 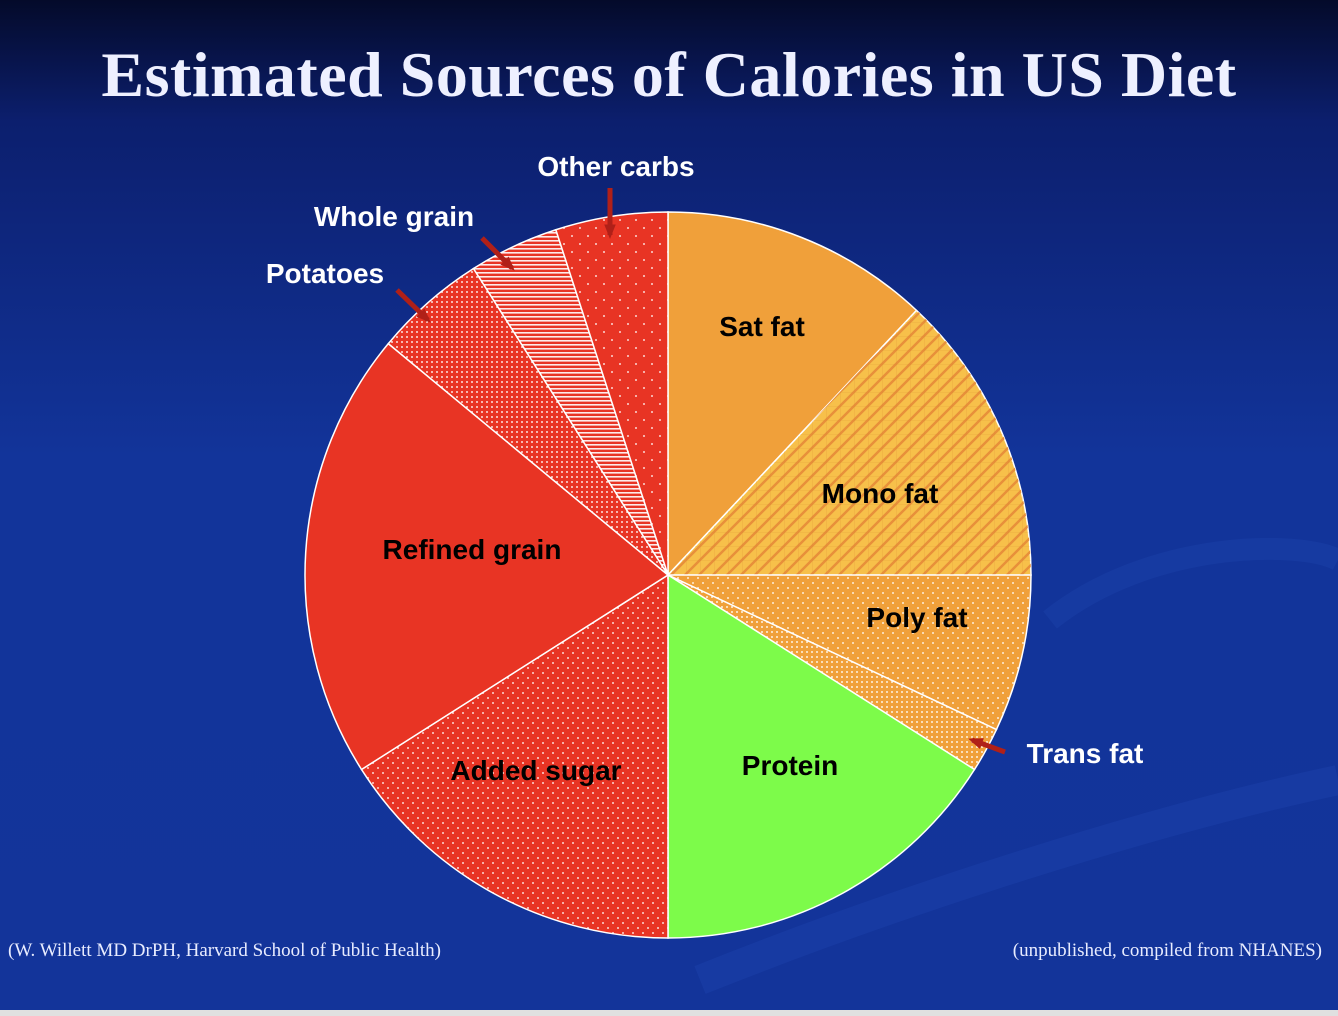 I want to click on pie-slice-poly-fat, so click(x=849, y=652).